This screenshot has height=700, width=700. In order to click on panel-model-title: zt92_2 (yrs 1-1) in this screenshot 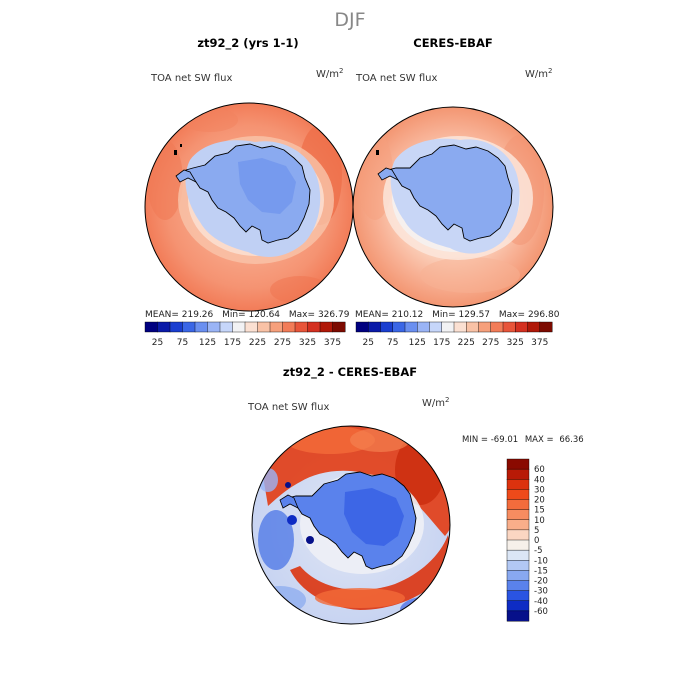, I will do `click(247, 43)`.